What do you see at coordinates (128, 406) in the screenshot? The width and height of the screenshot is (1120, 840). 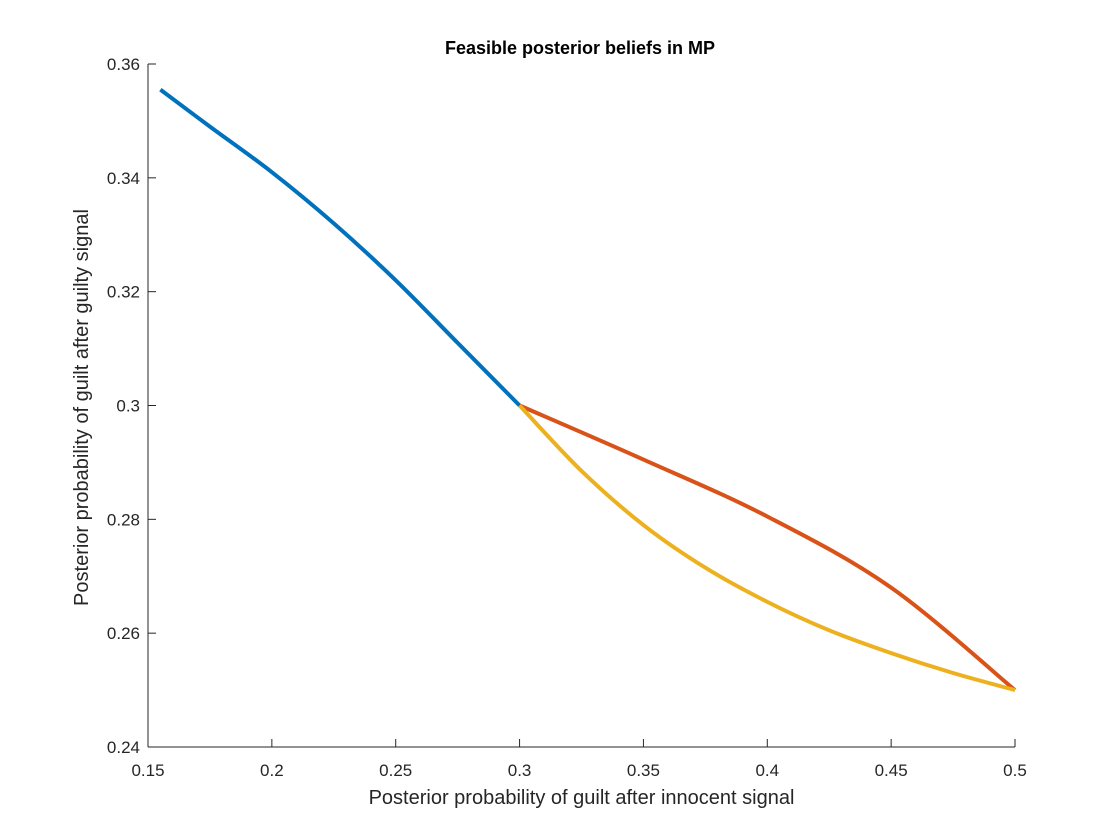 I see `y-tick-label: 0.3` at bounding box center [128, 406].